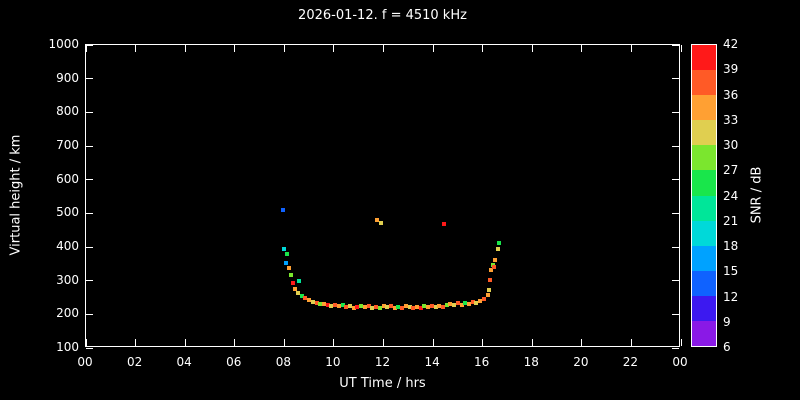 The width and height of the screenshot is (800, 400). I want to click on y-tick-label: 100, so click(67, 347).